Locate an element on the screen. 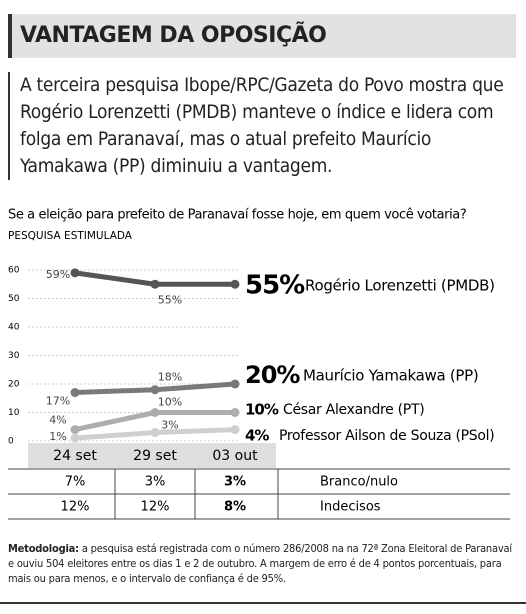  legend-label: Professor Ailson de Souza (PSol) is located at coordinates (386, 436).